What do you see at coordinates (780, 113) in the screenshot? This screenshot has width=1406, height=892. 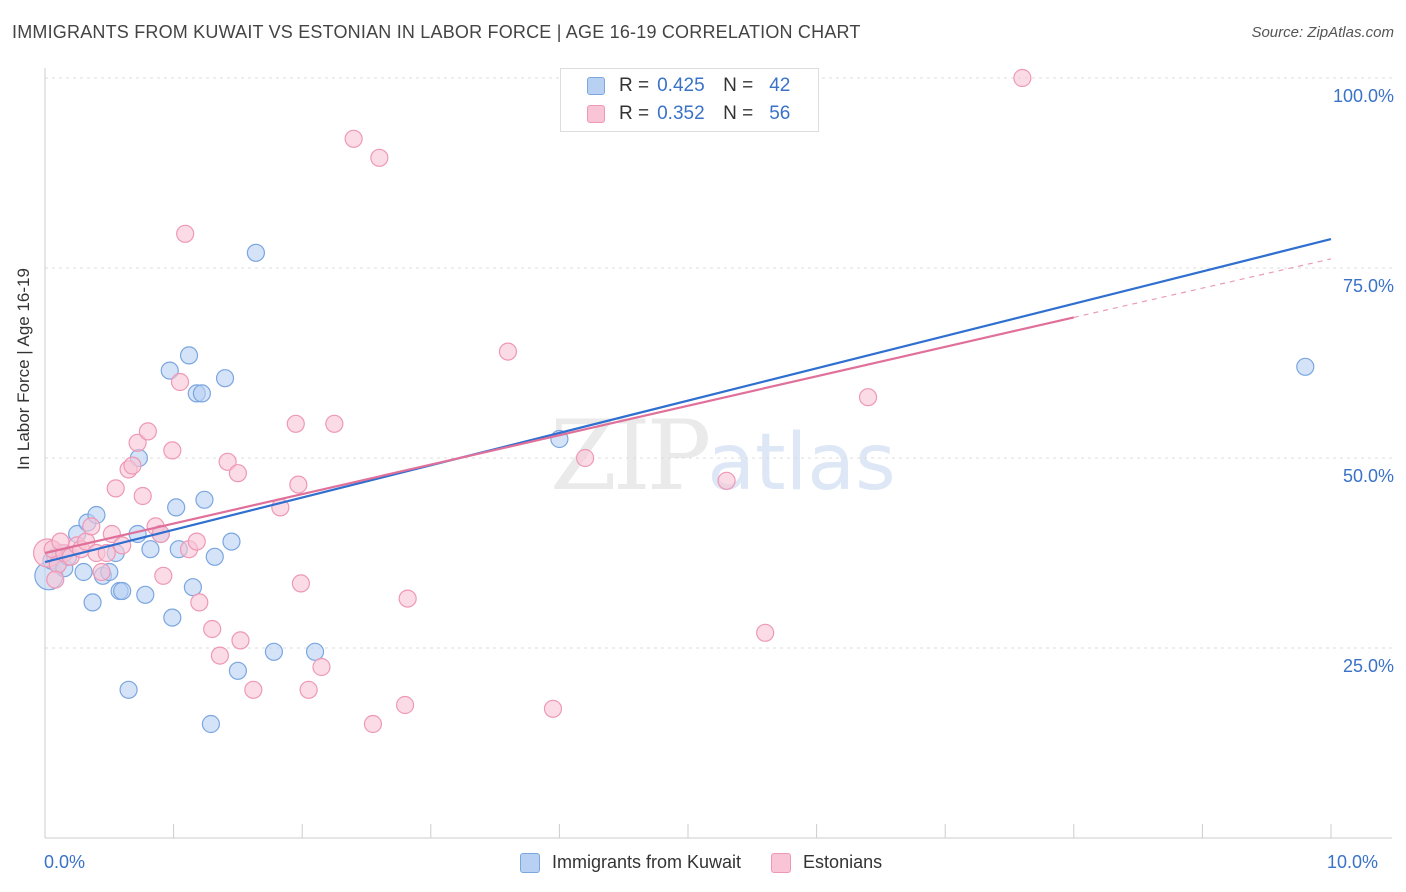 I see `n-value: 56` at bounding box center [780, 113].